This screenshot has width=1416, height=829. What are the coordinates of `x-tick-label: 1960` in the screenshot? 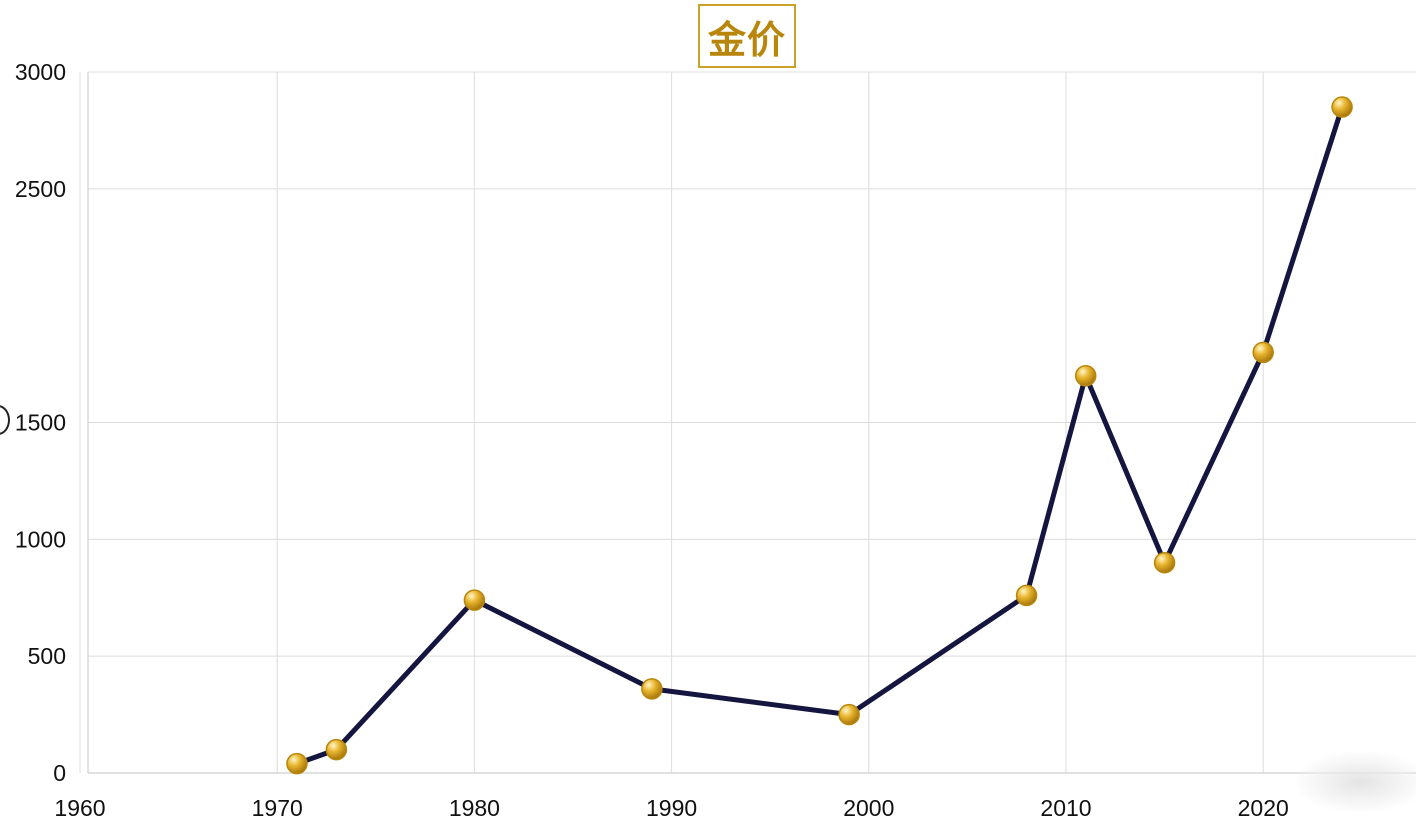 It's located at (79, 808).